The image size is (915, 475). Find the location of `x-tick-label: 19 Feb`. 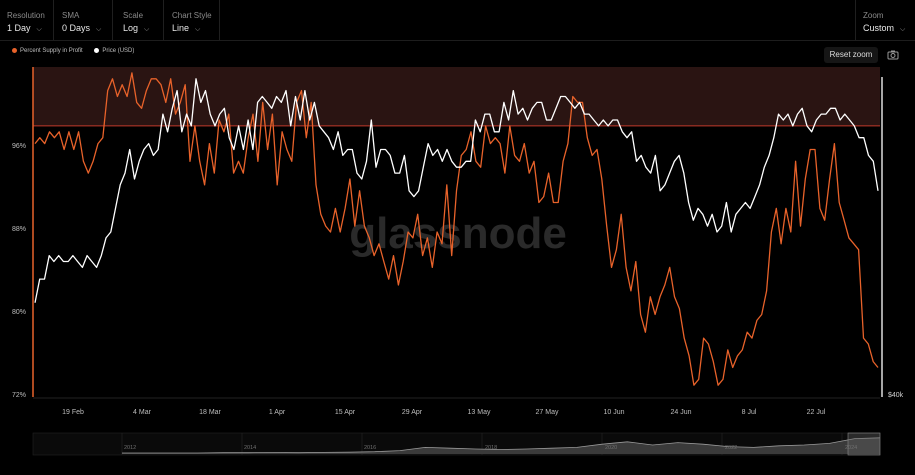

x-tick-label: 19 Feb is located at coordinates (73, 412).